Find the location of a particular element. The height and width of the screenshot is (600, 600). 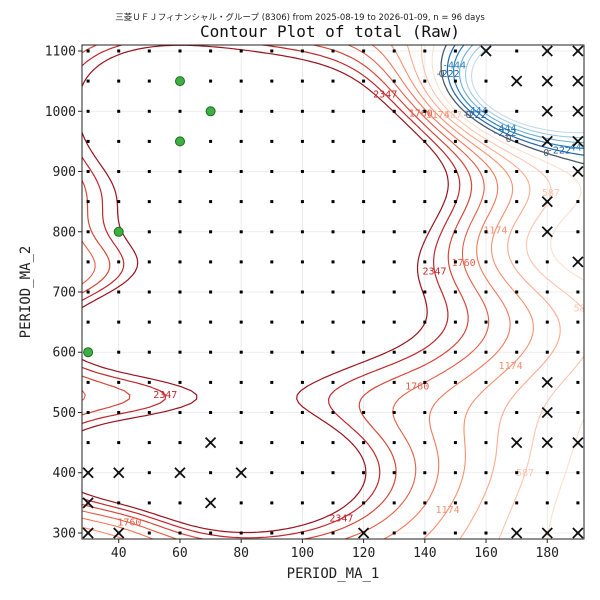

contour-label: -444 is located at coordinates (576, 148).